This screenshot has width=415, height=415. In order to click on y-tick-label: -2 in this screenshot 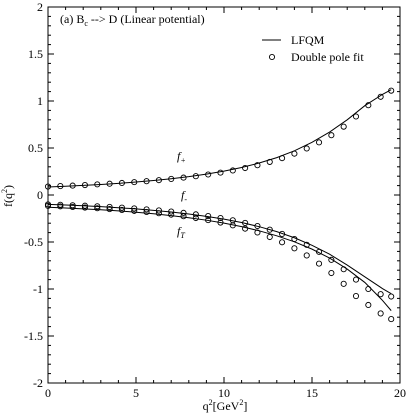, I will do `click(38, 383)`.